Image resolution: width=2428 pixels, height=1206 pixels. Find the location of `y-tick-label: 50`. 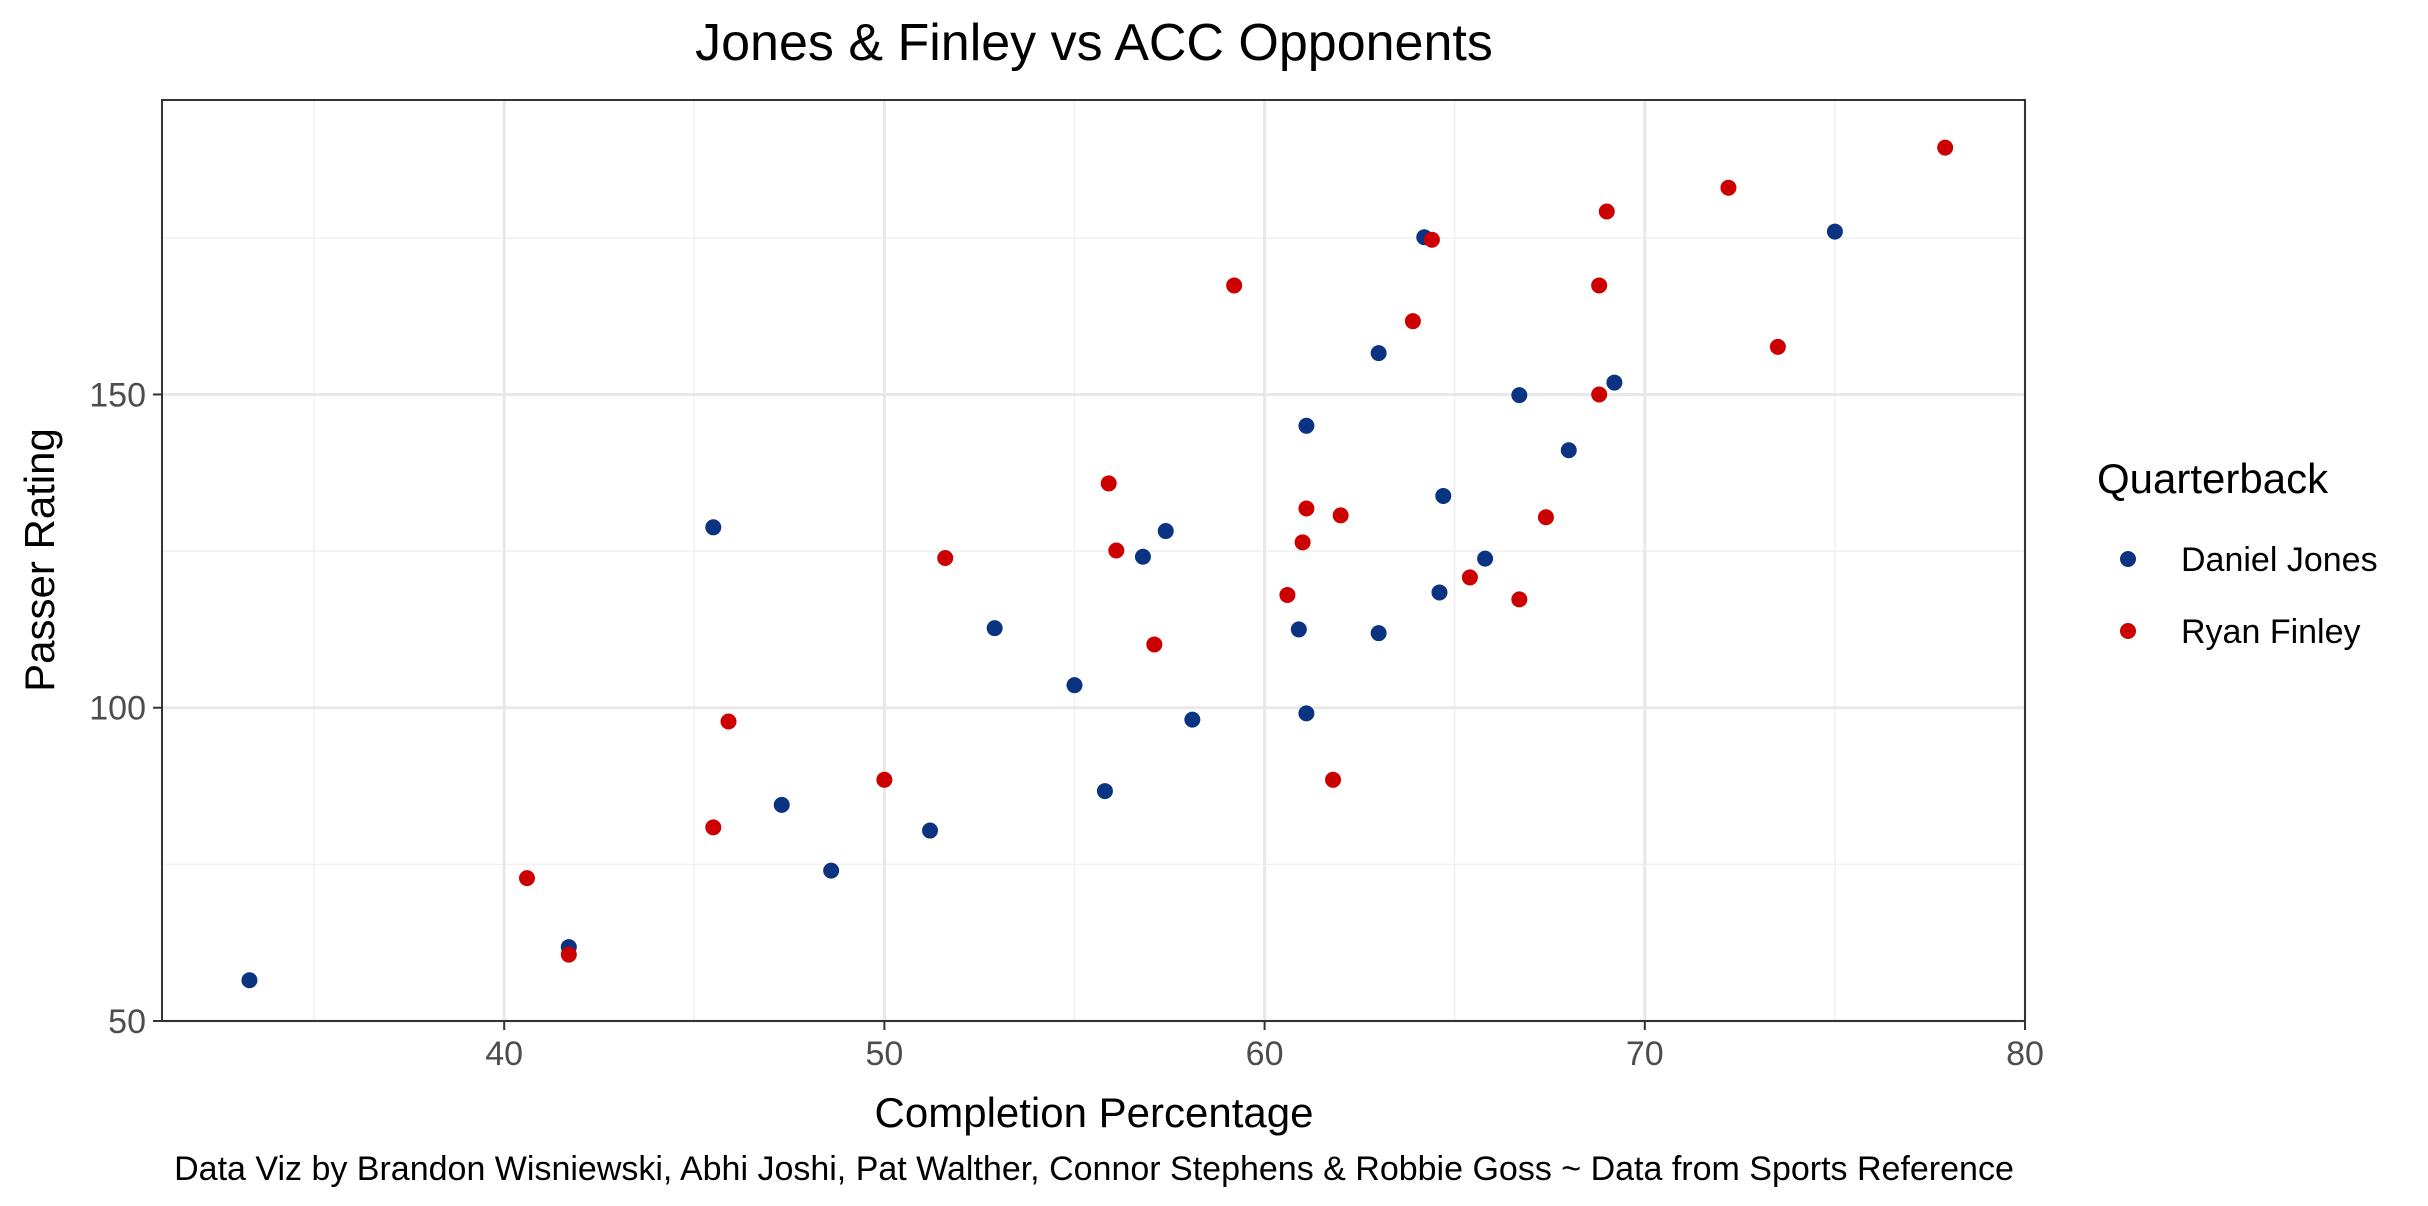

y-tick-label: 50 is located at coordinates (127, 1022).